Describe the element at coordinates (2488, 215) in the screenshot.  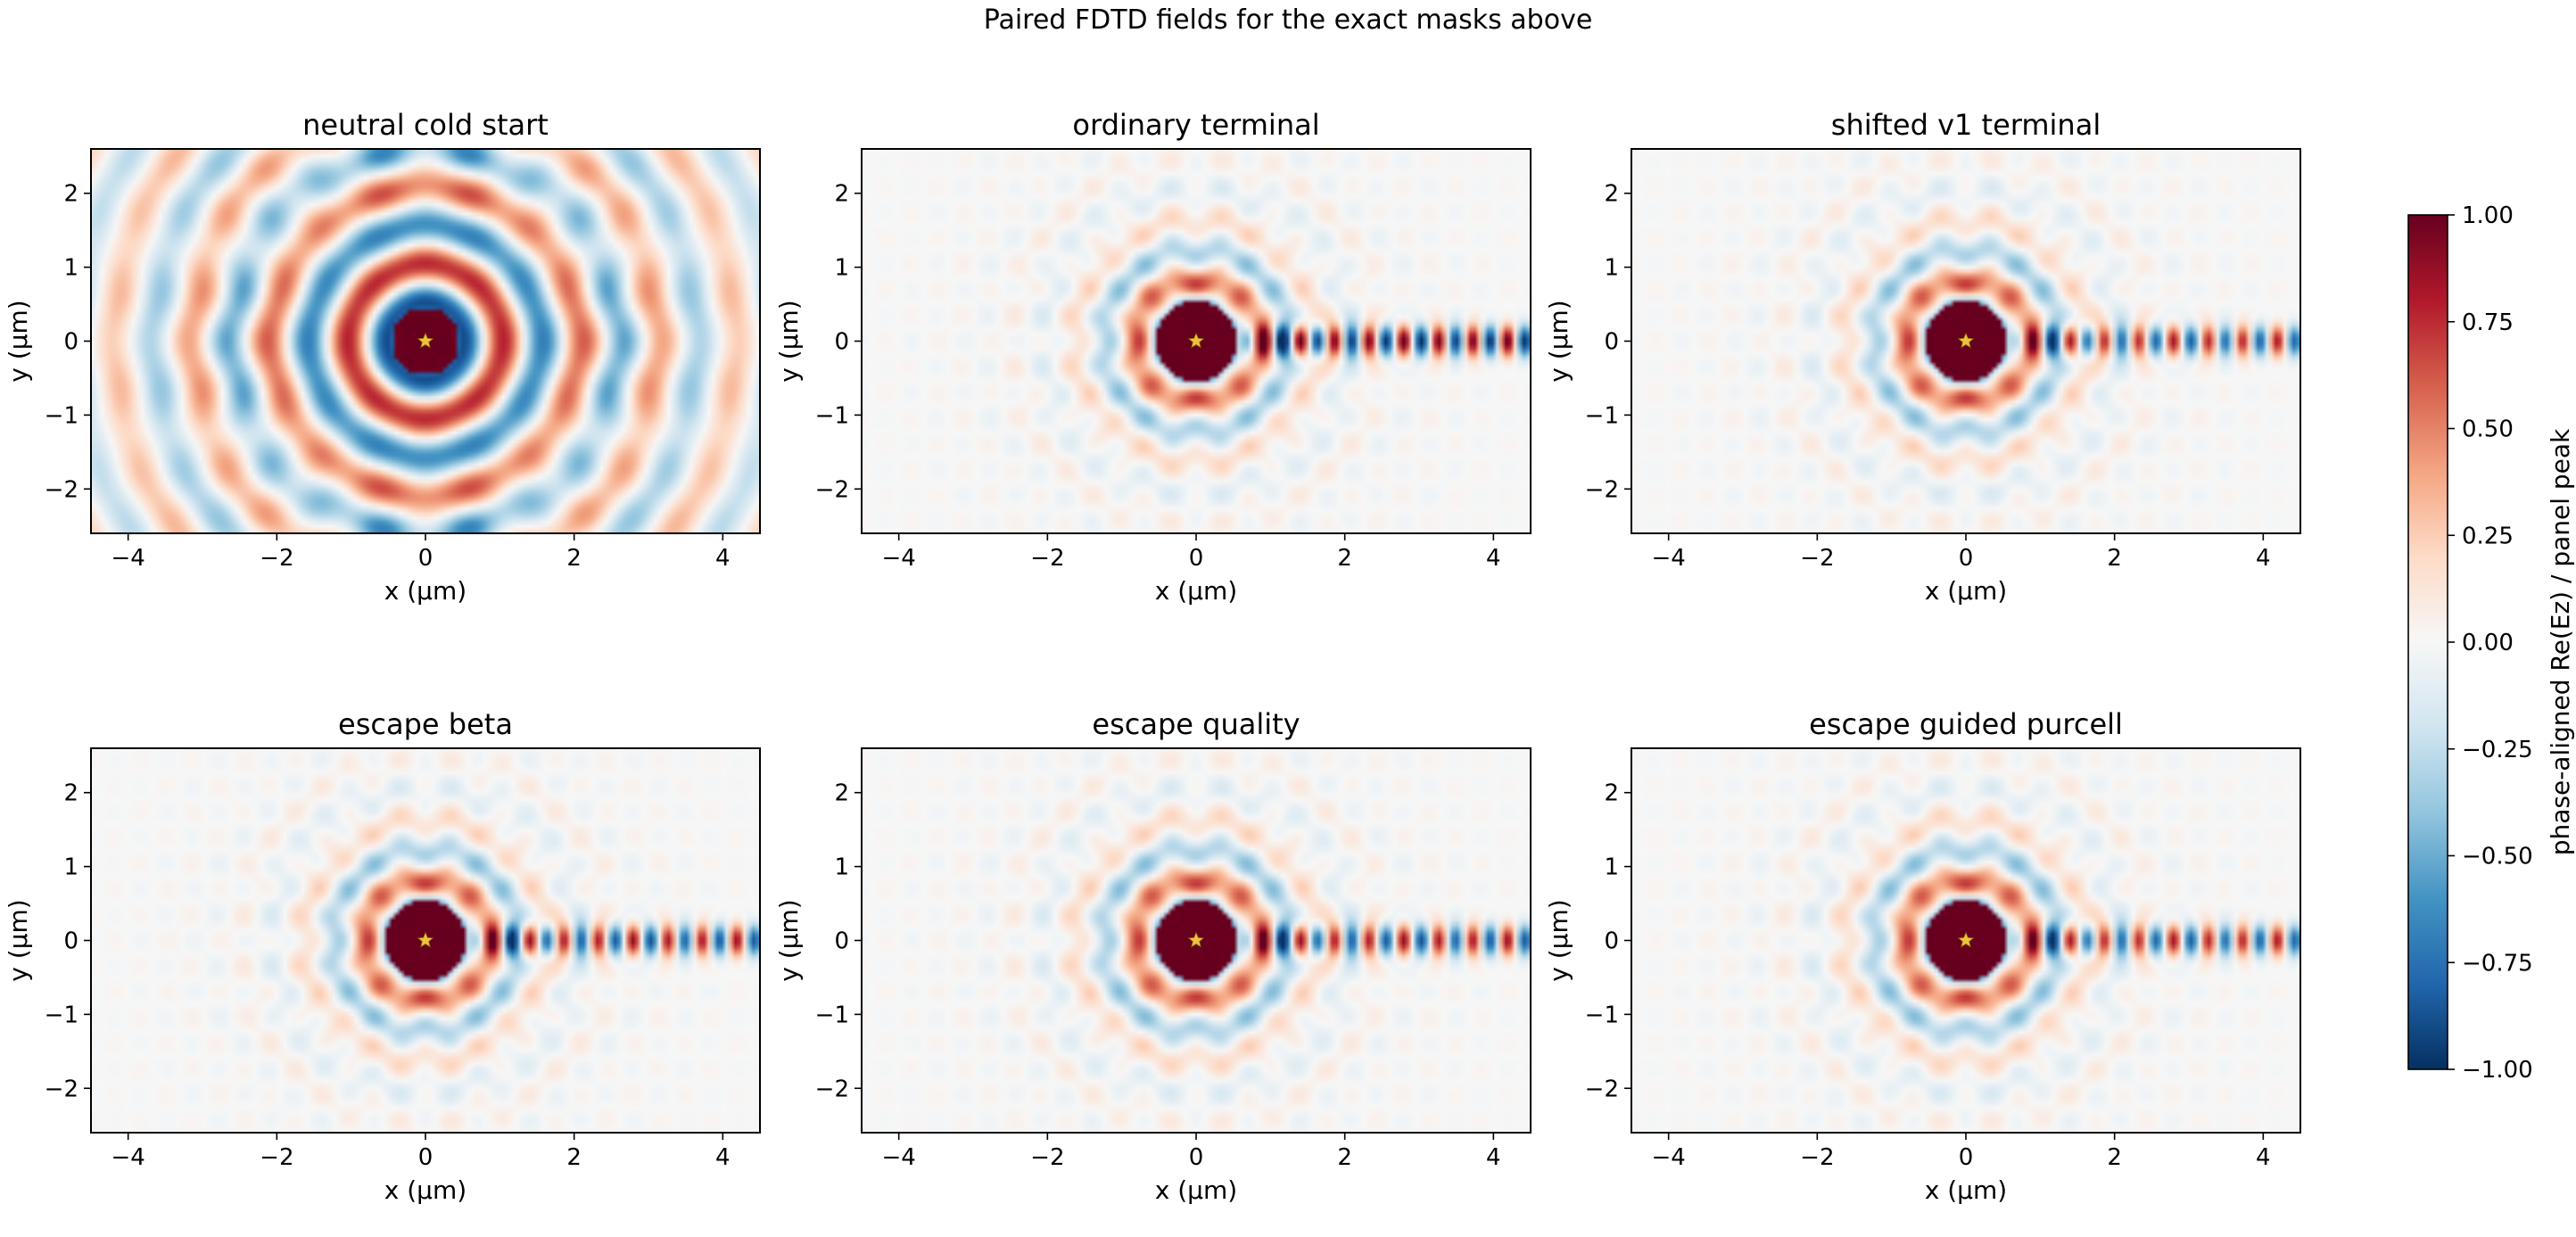
I see `colorbar-tick-label: 1.00` at that location.